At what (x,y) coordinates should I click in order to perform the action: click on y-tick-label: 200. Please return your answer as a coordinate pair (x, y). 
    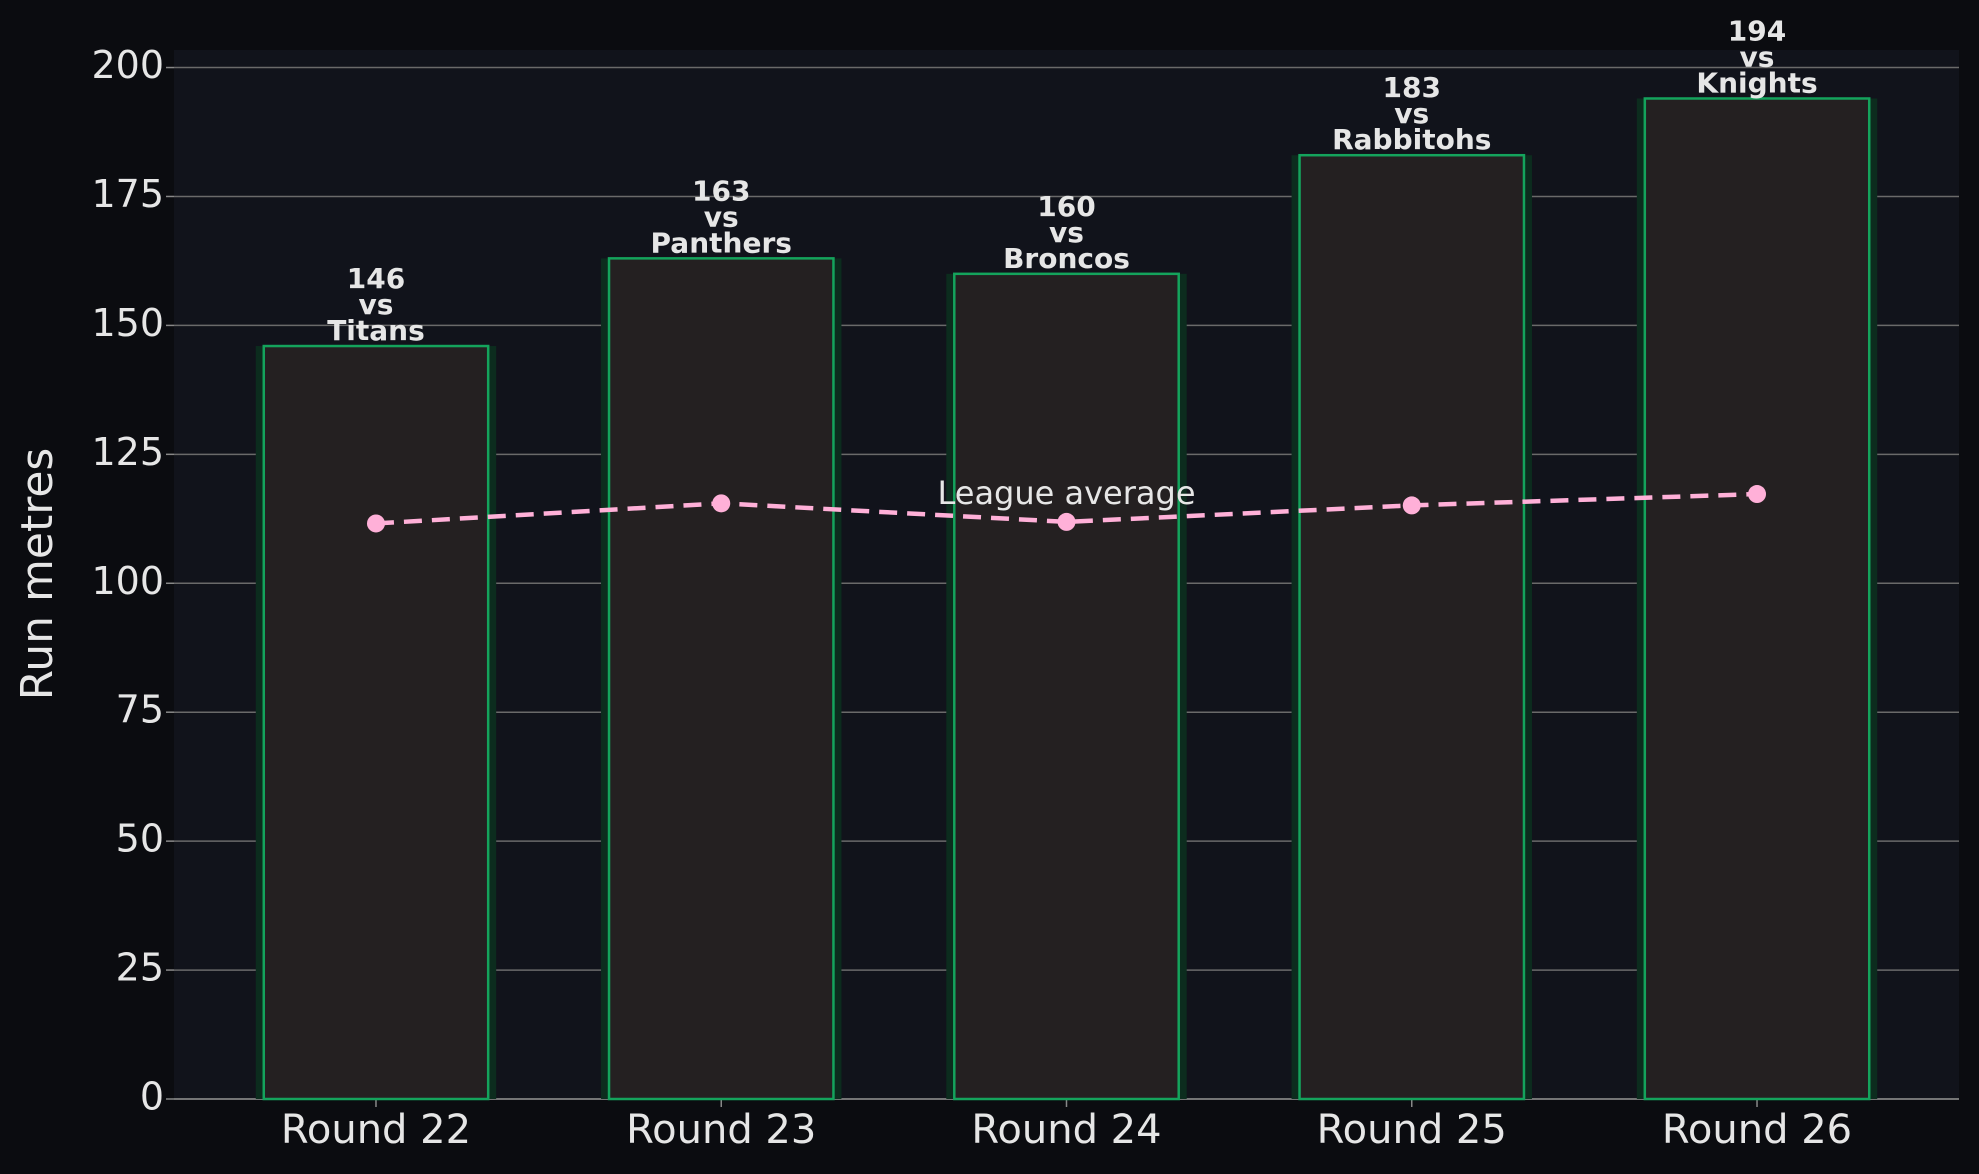
    Looking at the image, I should click on (127, 65).